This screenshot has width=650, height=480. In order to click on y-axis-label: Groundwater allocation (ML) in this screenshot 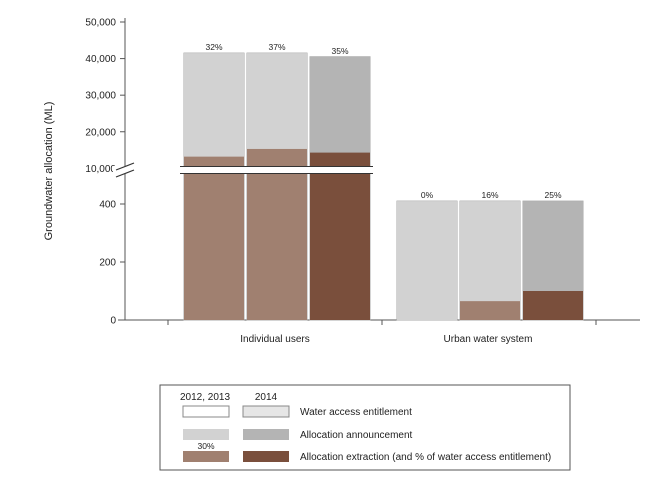, I will do `click(49, 171)`.